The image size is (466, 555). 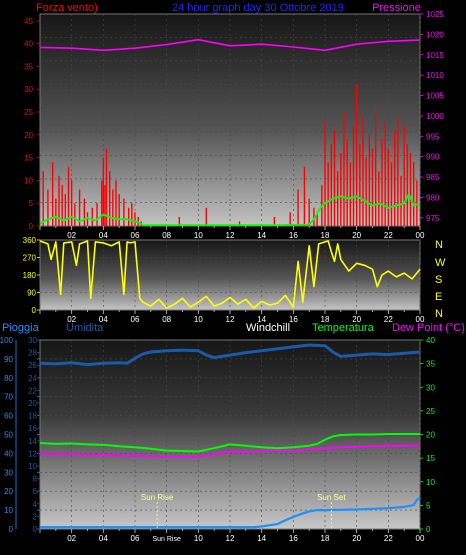 What do you see at coordinates (230, 451) in the screenshot?
I see `dew-point-line` at bounding box center [230, 451].